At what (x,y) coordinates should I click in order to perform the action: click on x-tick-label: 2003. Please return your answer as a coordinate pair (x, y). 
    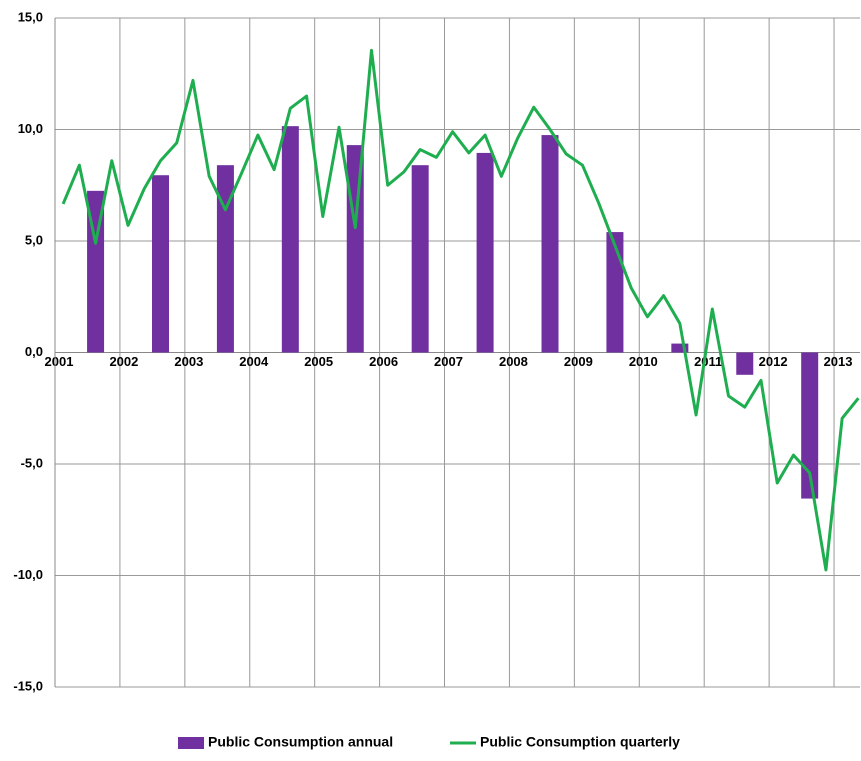
    Looking at the image, I should click on (188, 361).